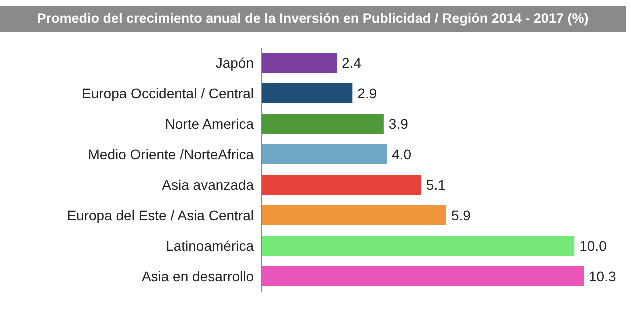  I want to click on data-label: 5.9, so click(461, 215).